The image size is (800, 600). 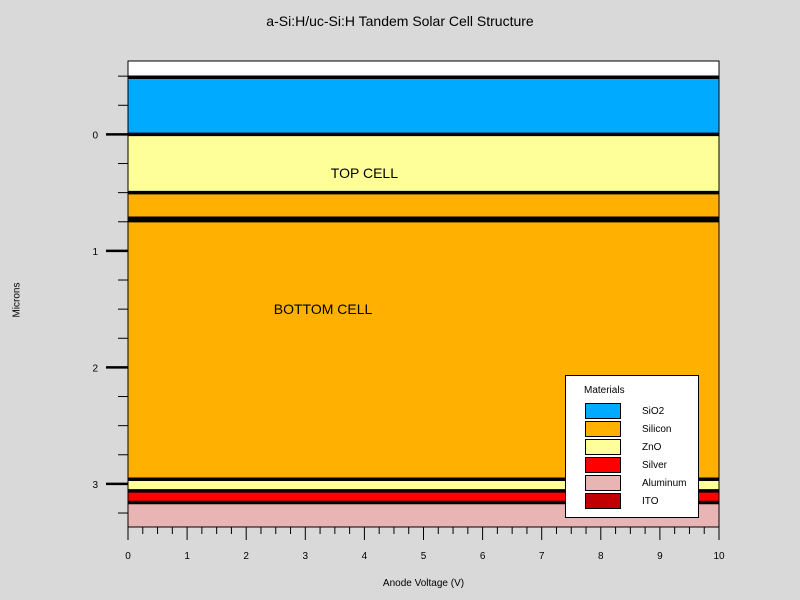 I want to click on x-tick-label: 6, so click(x=483, y=556).